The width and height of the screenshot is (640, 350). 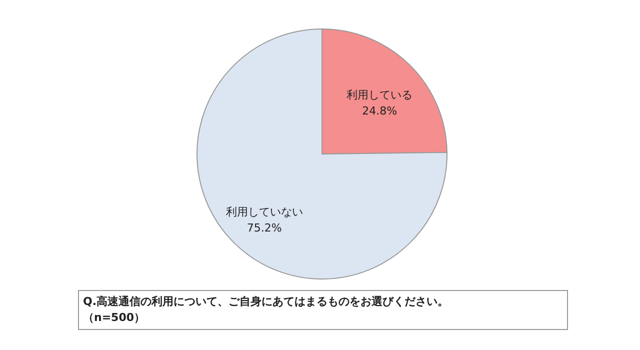 What do you see at coordinates (114, 318) in the screenshot?
I see `text: （n=500）` at bounding box center [114, 318].